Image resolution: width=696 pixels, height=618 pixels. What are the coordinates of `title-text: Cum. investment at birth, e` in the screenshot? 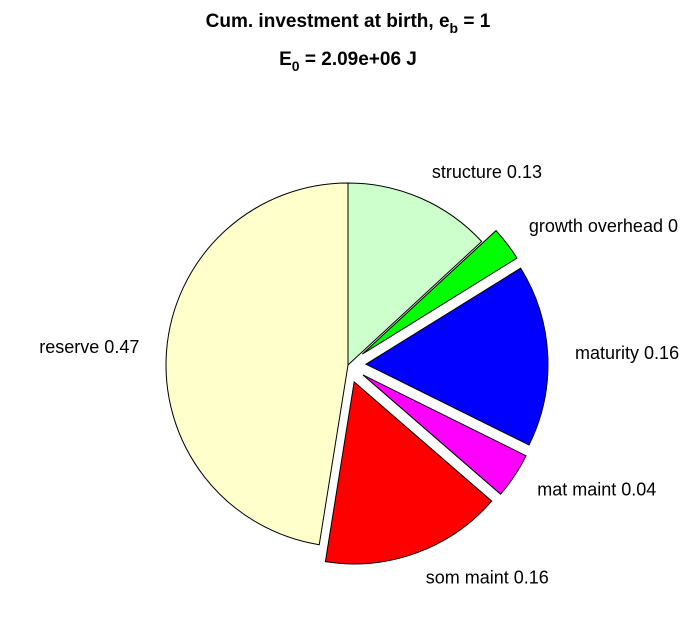 It's located at (328, 21).